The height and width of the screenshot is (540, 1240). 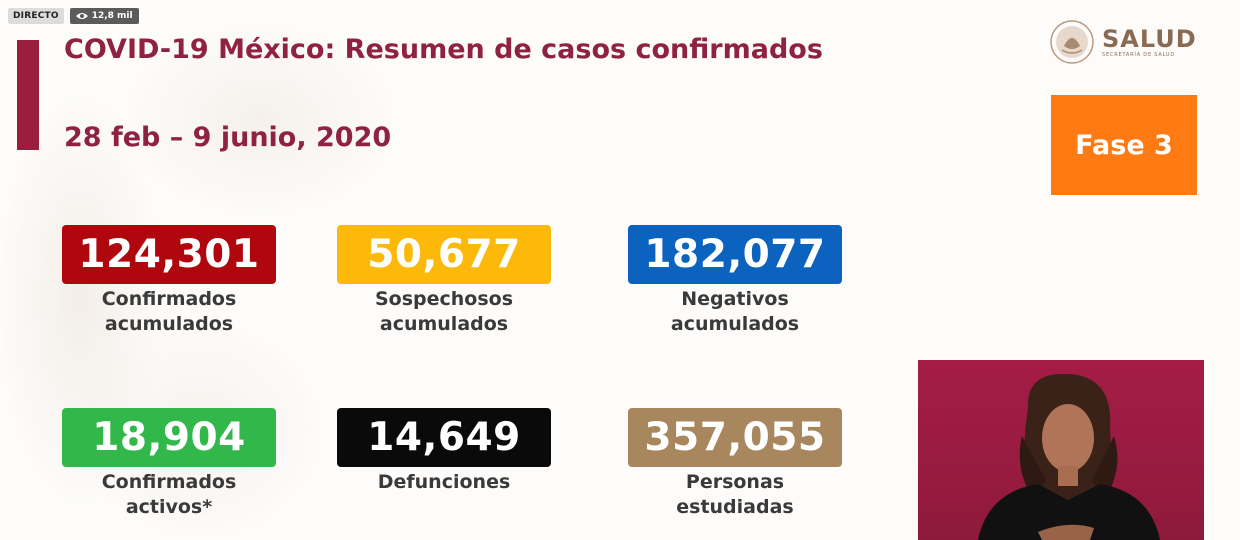 I want to click on eye-icon, so click(x=81, y=16).